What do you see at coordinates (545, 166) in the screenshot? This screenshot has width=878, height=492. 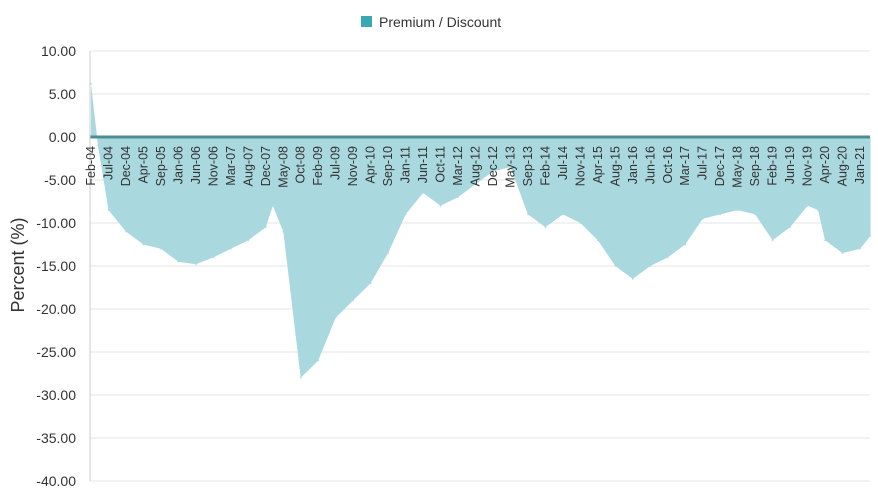 I see `x-tick-label: Feb-14` at bounding box center [545, 166].